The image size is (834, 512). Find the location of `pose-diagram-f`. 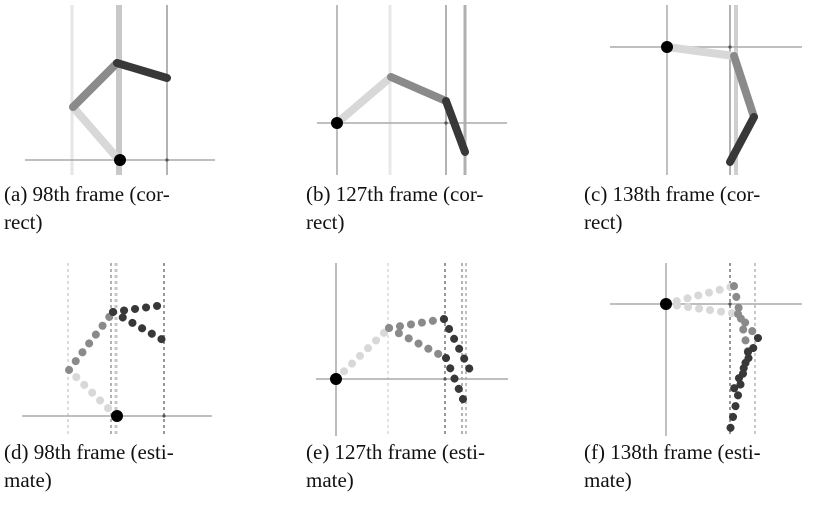

pose-diagram-f is located at coordinates (706, 349).